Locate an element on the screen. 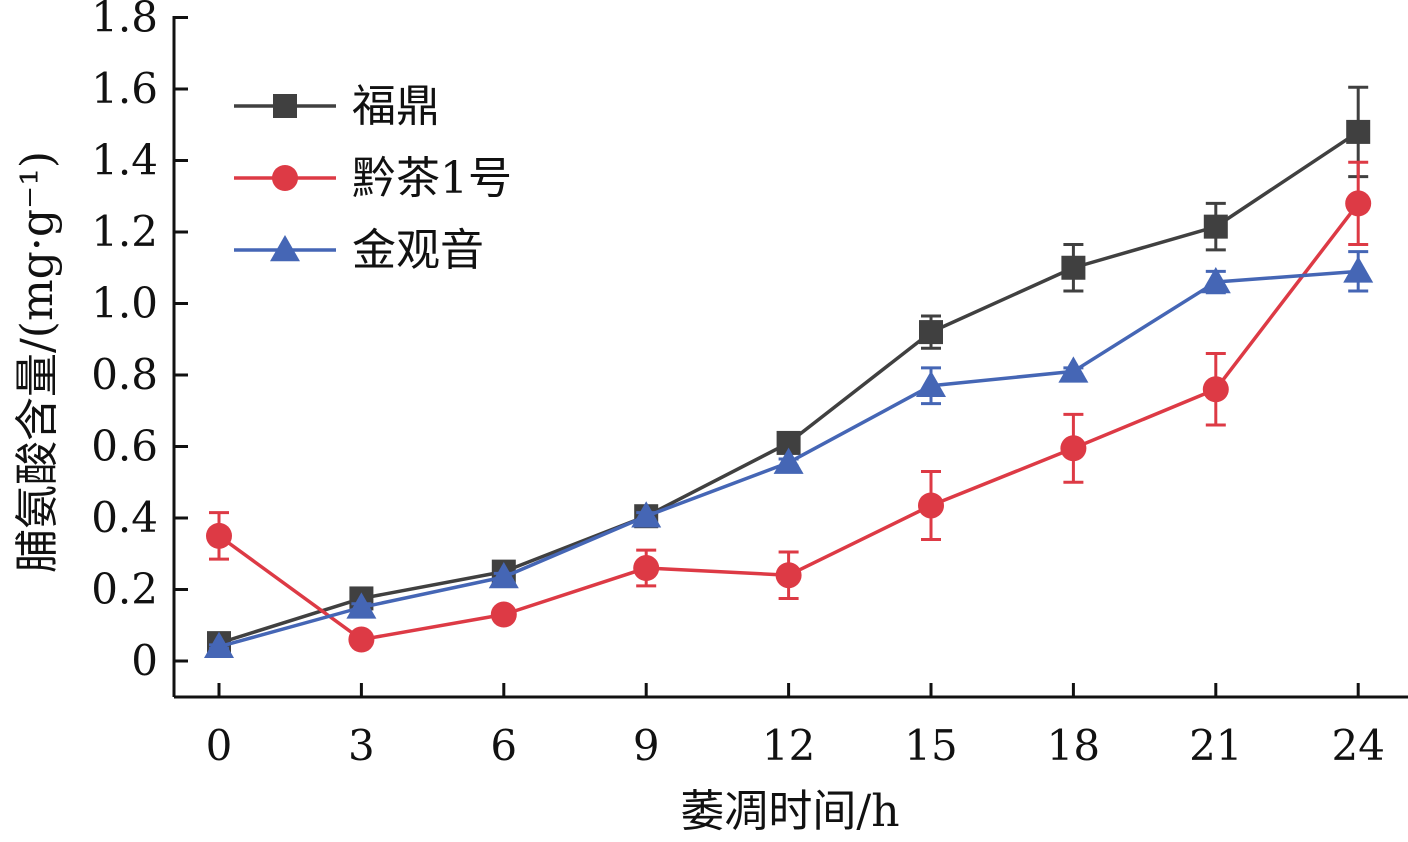 The width and height of the screenshot is (1408, 842). x-tick-label: 15 is located at coordinates (930, 745).